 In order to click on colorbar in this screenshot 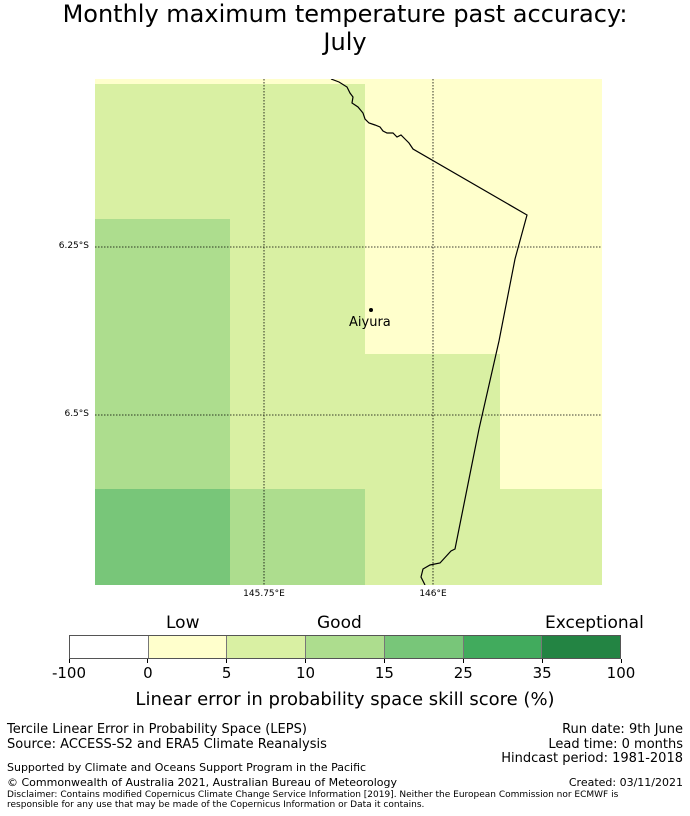, I will do `click(345, 647)`.